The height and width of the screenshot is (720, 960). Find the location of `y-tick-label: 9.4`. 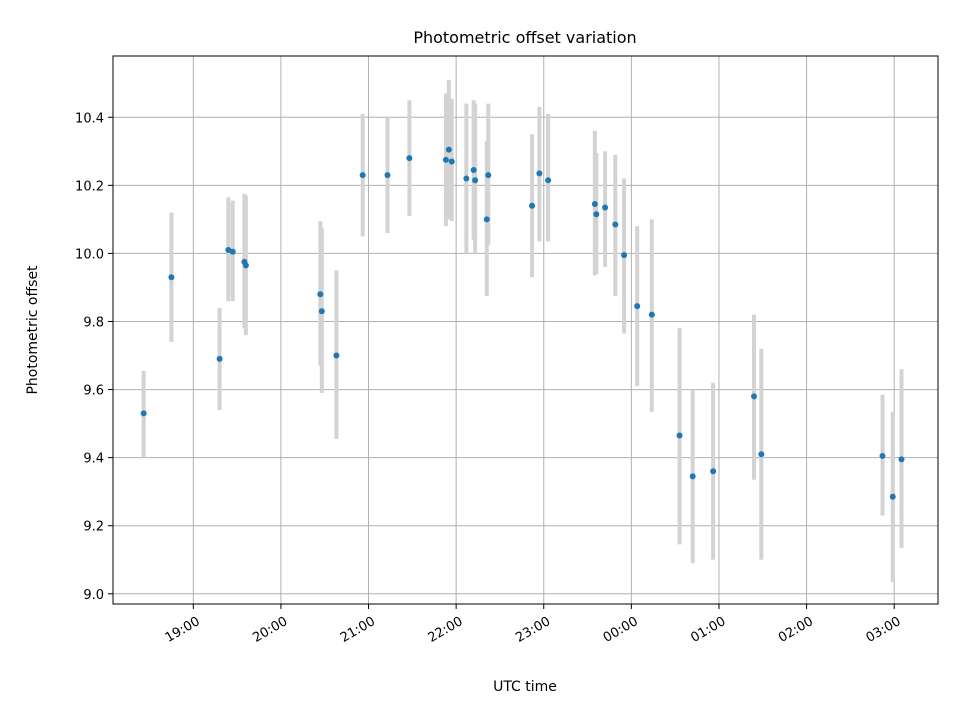

y-tick-label: 9.4 is located at coordinates (93, 459).